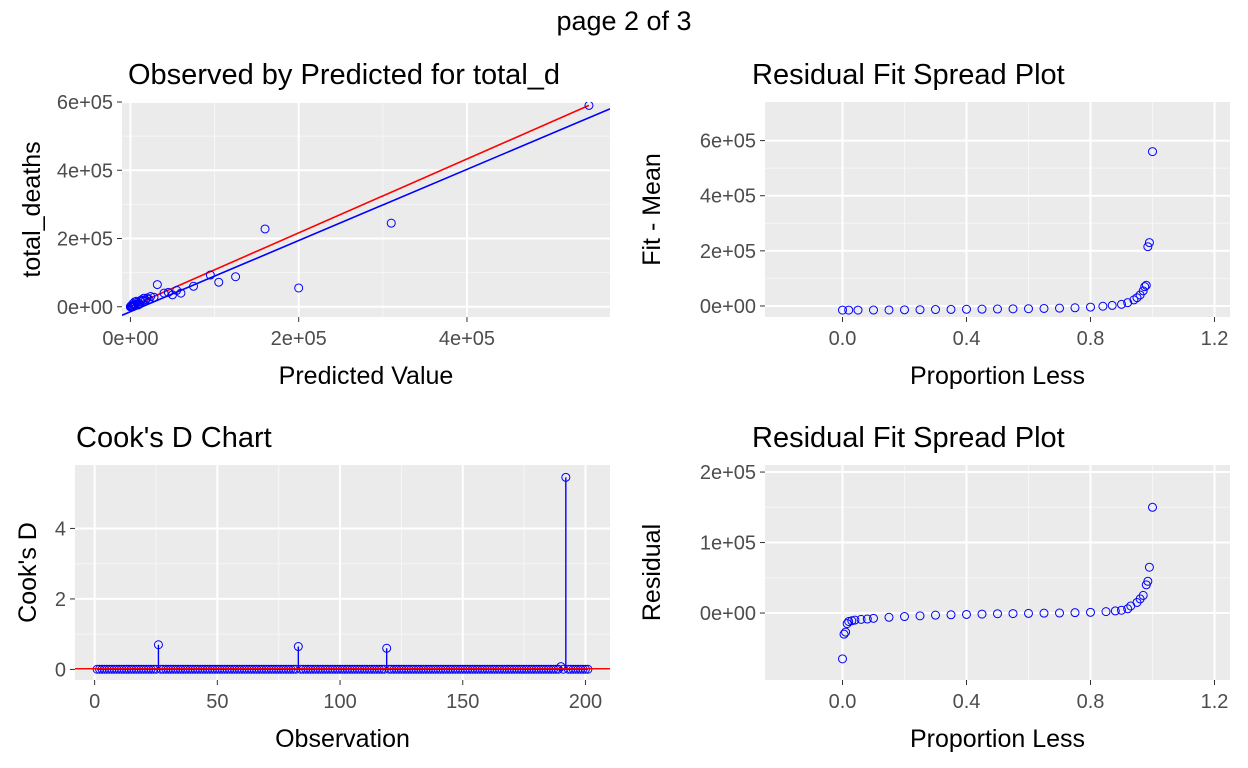 This screenshot has height=768, width=1248. What do you see at coordinates (467, 339) in the screenshot?
I see `x-tick-label: 4e+05` at bounding box center [467, 339].